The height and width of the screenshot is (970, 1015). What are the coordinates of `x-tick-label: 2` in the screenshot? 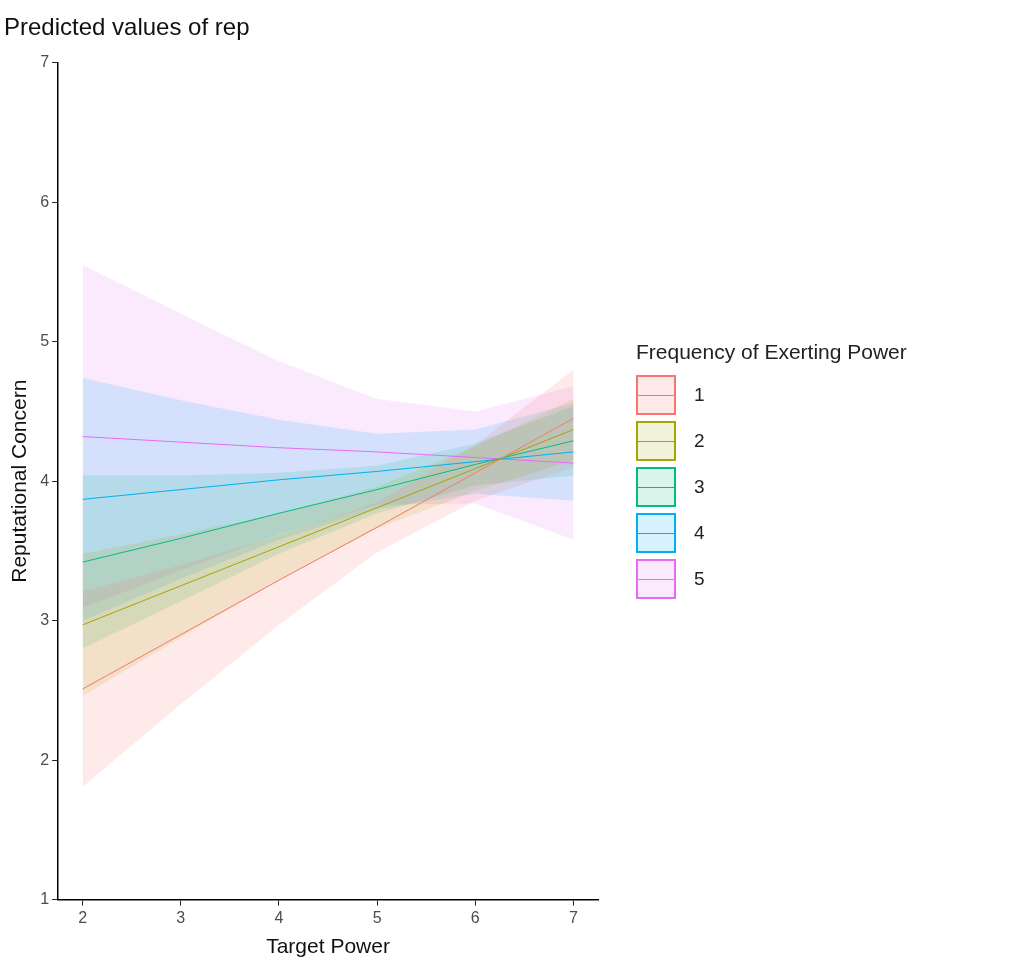 It's located at (83, 917).